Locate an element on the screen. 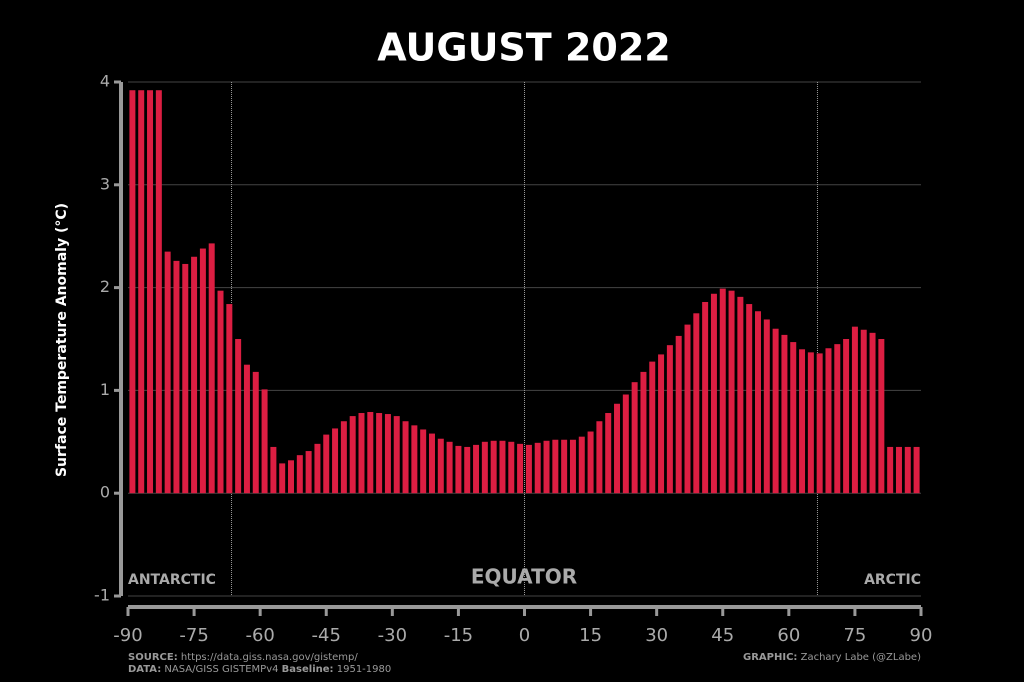 The width and height of the screenshot is (1024, 682). x-tick-label: -15 is located at coordinates (458, 635).